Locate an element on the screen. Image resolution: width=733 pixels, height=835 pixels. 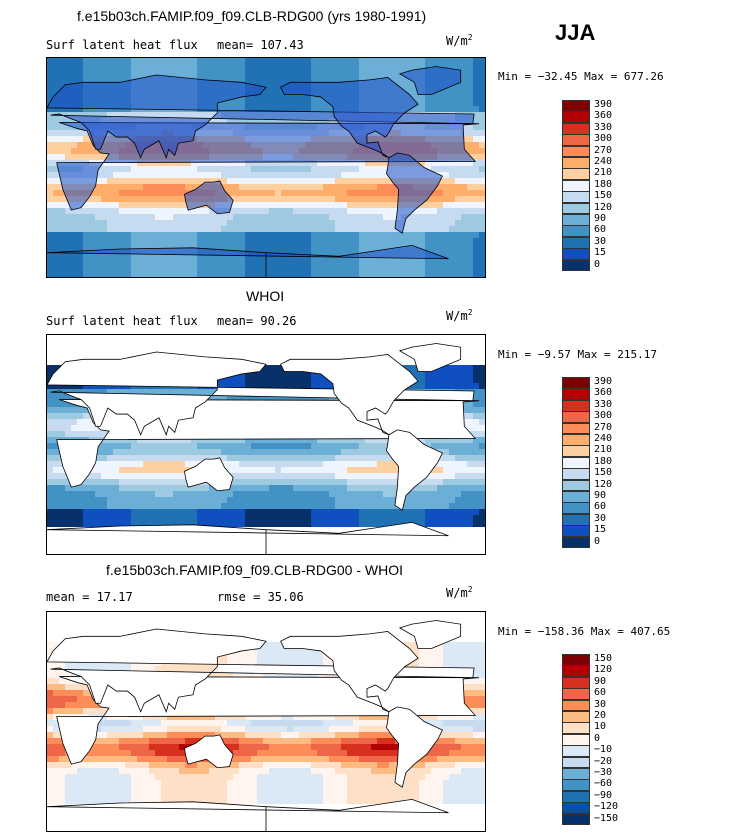
colorbar-label: 300 is located at coordinates (603, 416).